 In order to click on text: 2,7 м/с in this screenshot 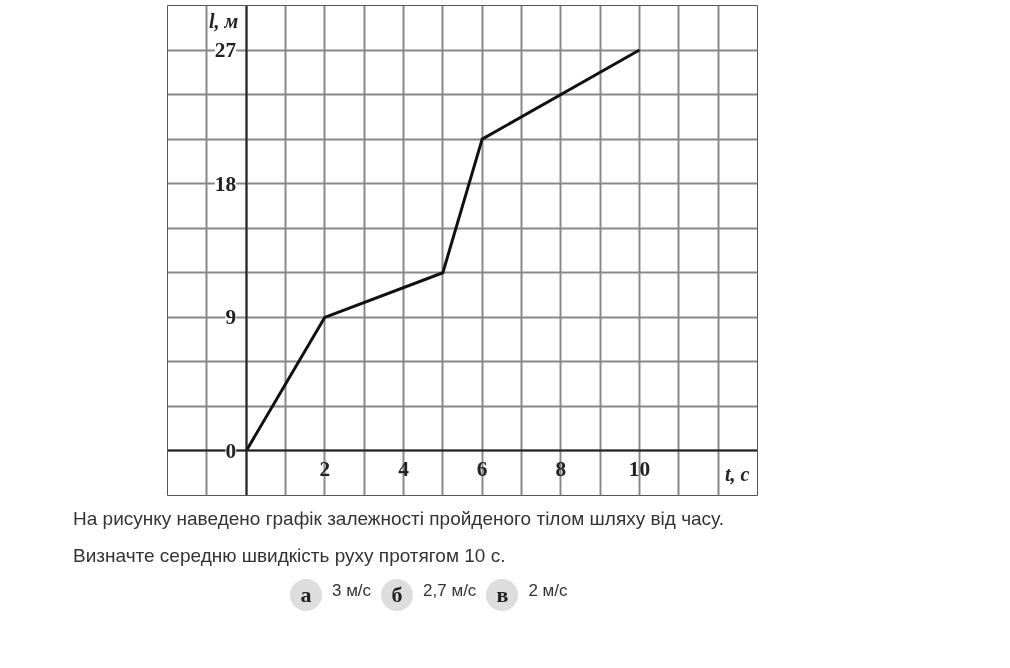, I will do `click(450, 591)`.